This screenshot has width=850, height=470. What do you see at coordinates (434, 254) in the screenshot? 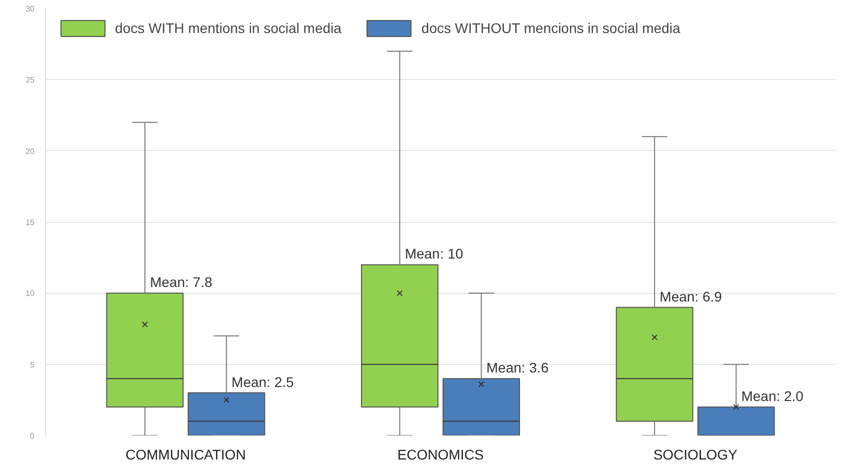
I see `annotation: Mean: 10` at bounding box center [434, 254].